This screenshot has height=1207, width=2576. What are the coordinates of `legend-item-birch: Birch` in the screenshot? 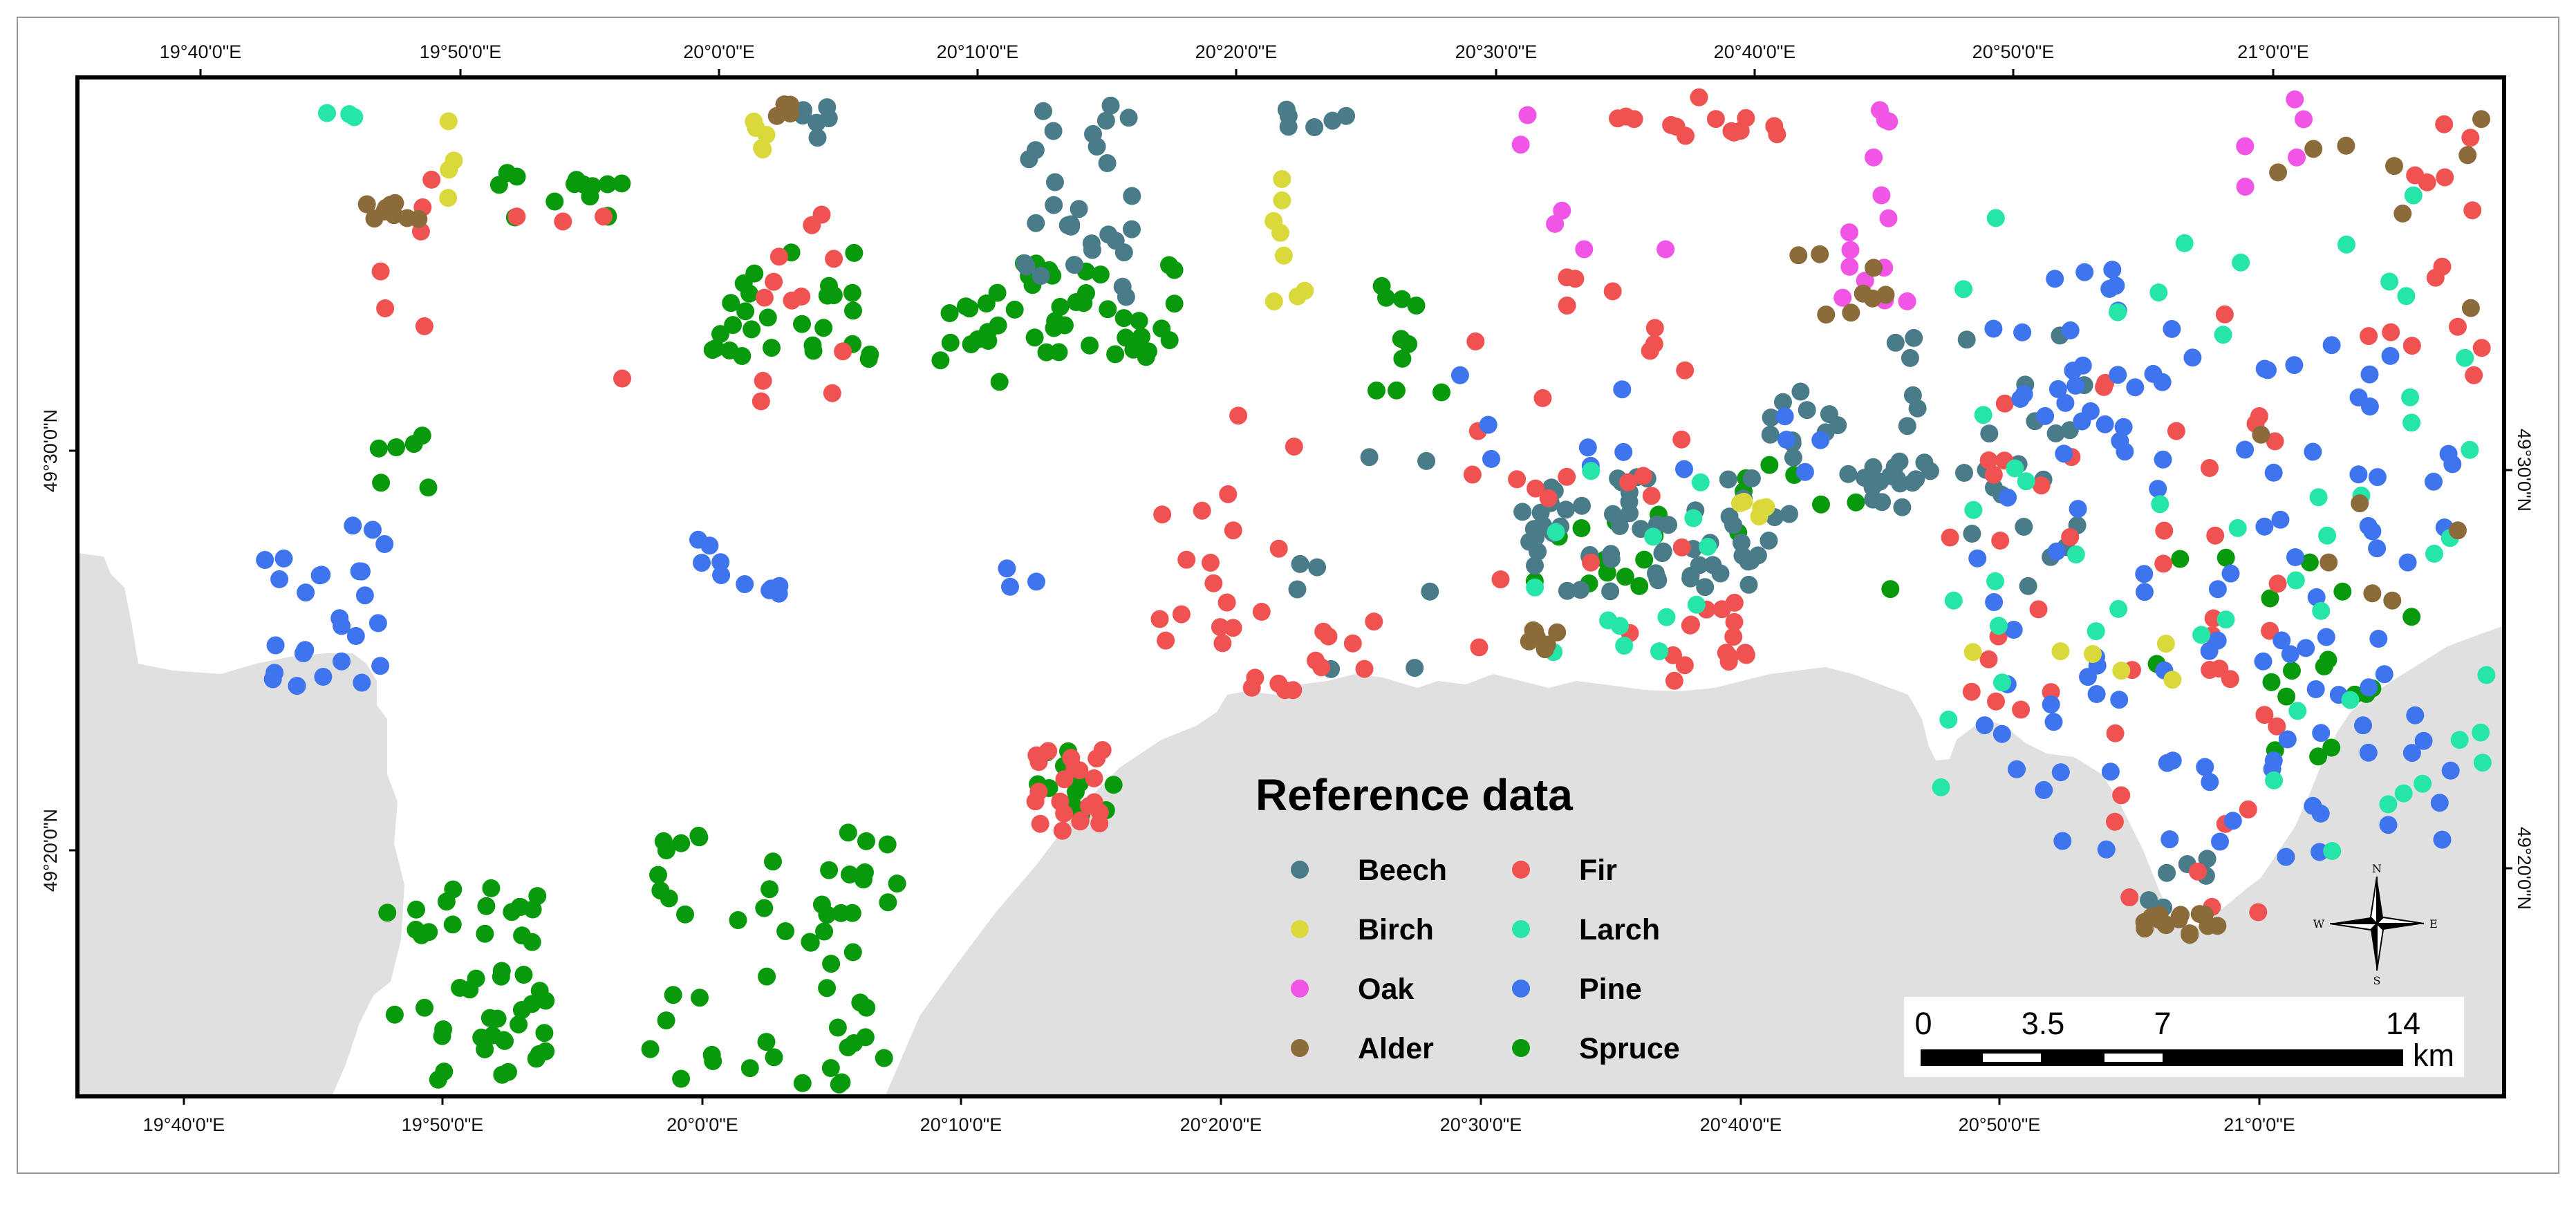 It's located at (1362, 929).